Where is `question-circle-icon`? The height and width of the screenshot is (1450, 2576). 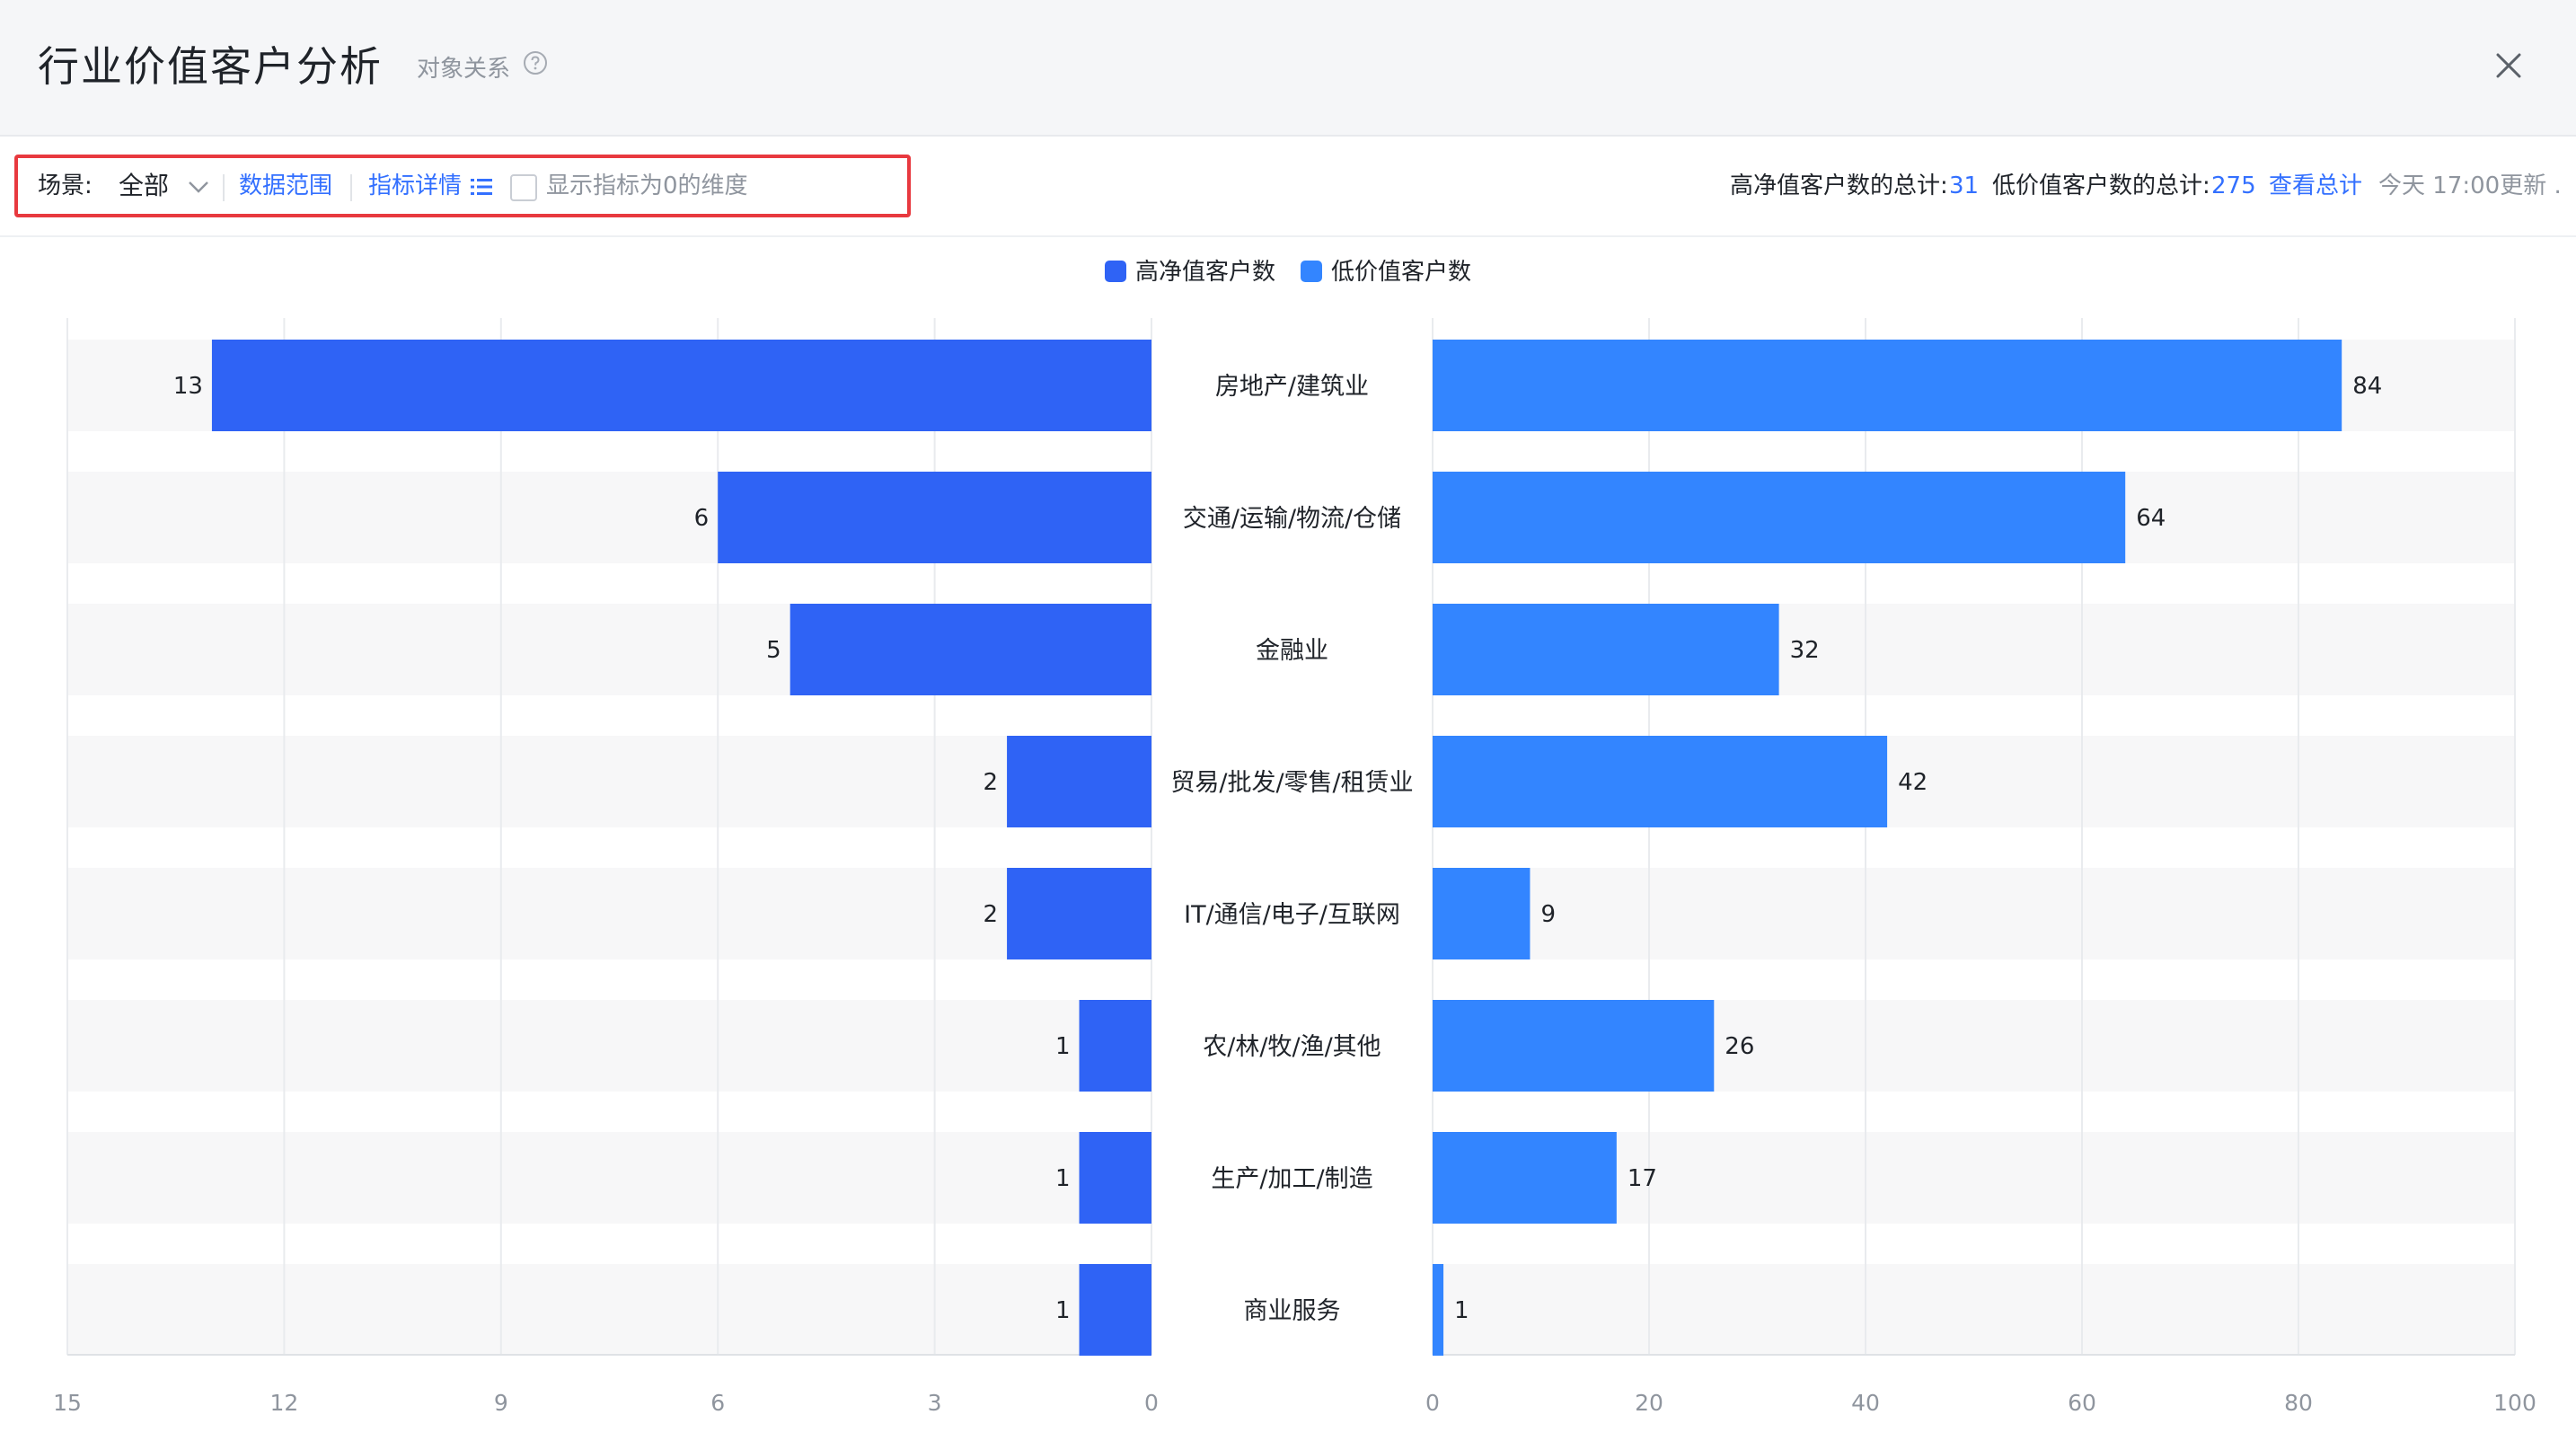
question-circle-icon is located at coordinates (535, 62).